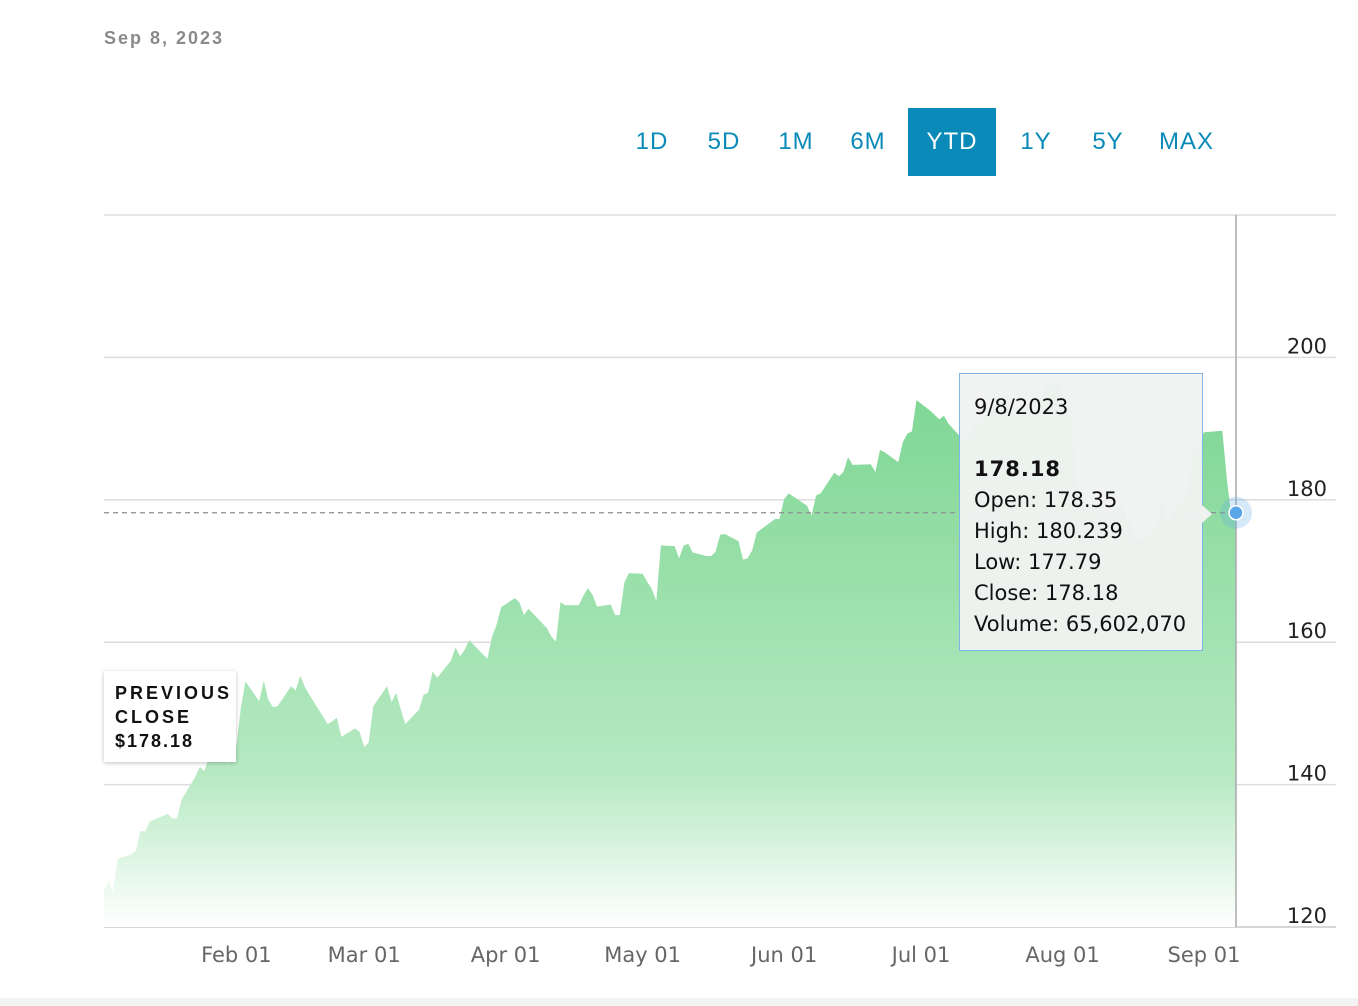 Image resolution: width=1358 pixels, height=1006 pixels. I want to click on previous-close-label: PREVIOUS CLOSE $178.18, so click(170, 716).